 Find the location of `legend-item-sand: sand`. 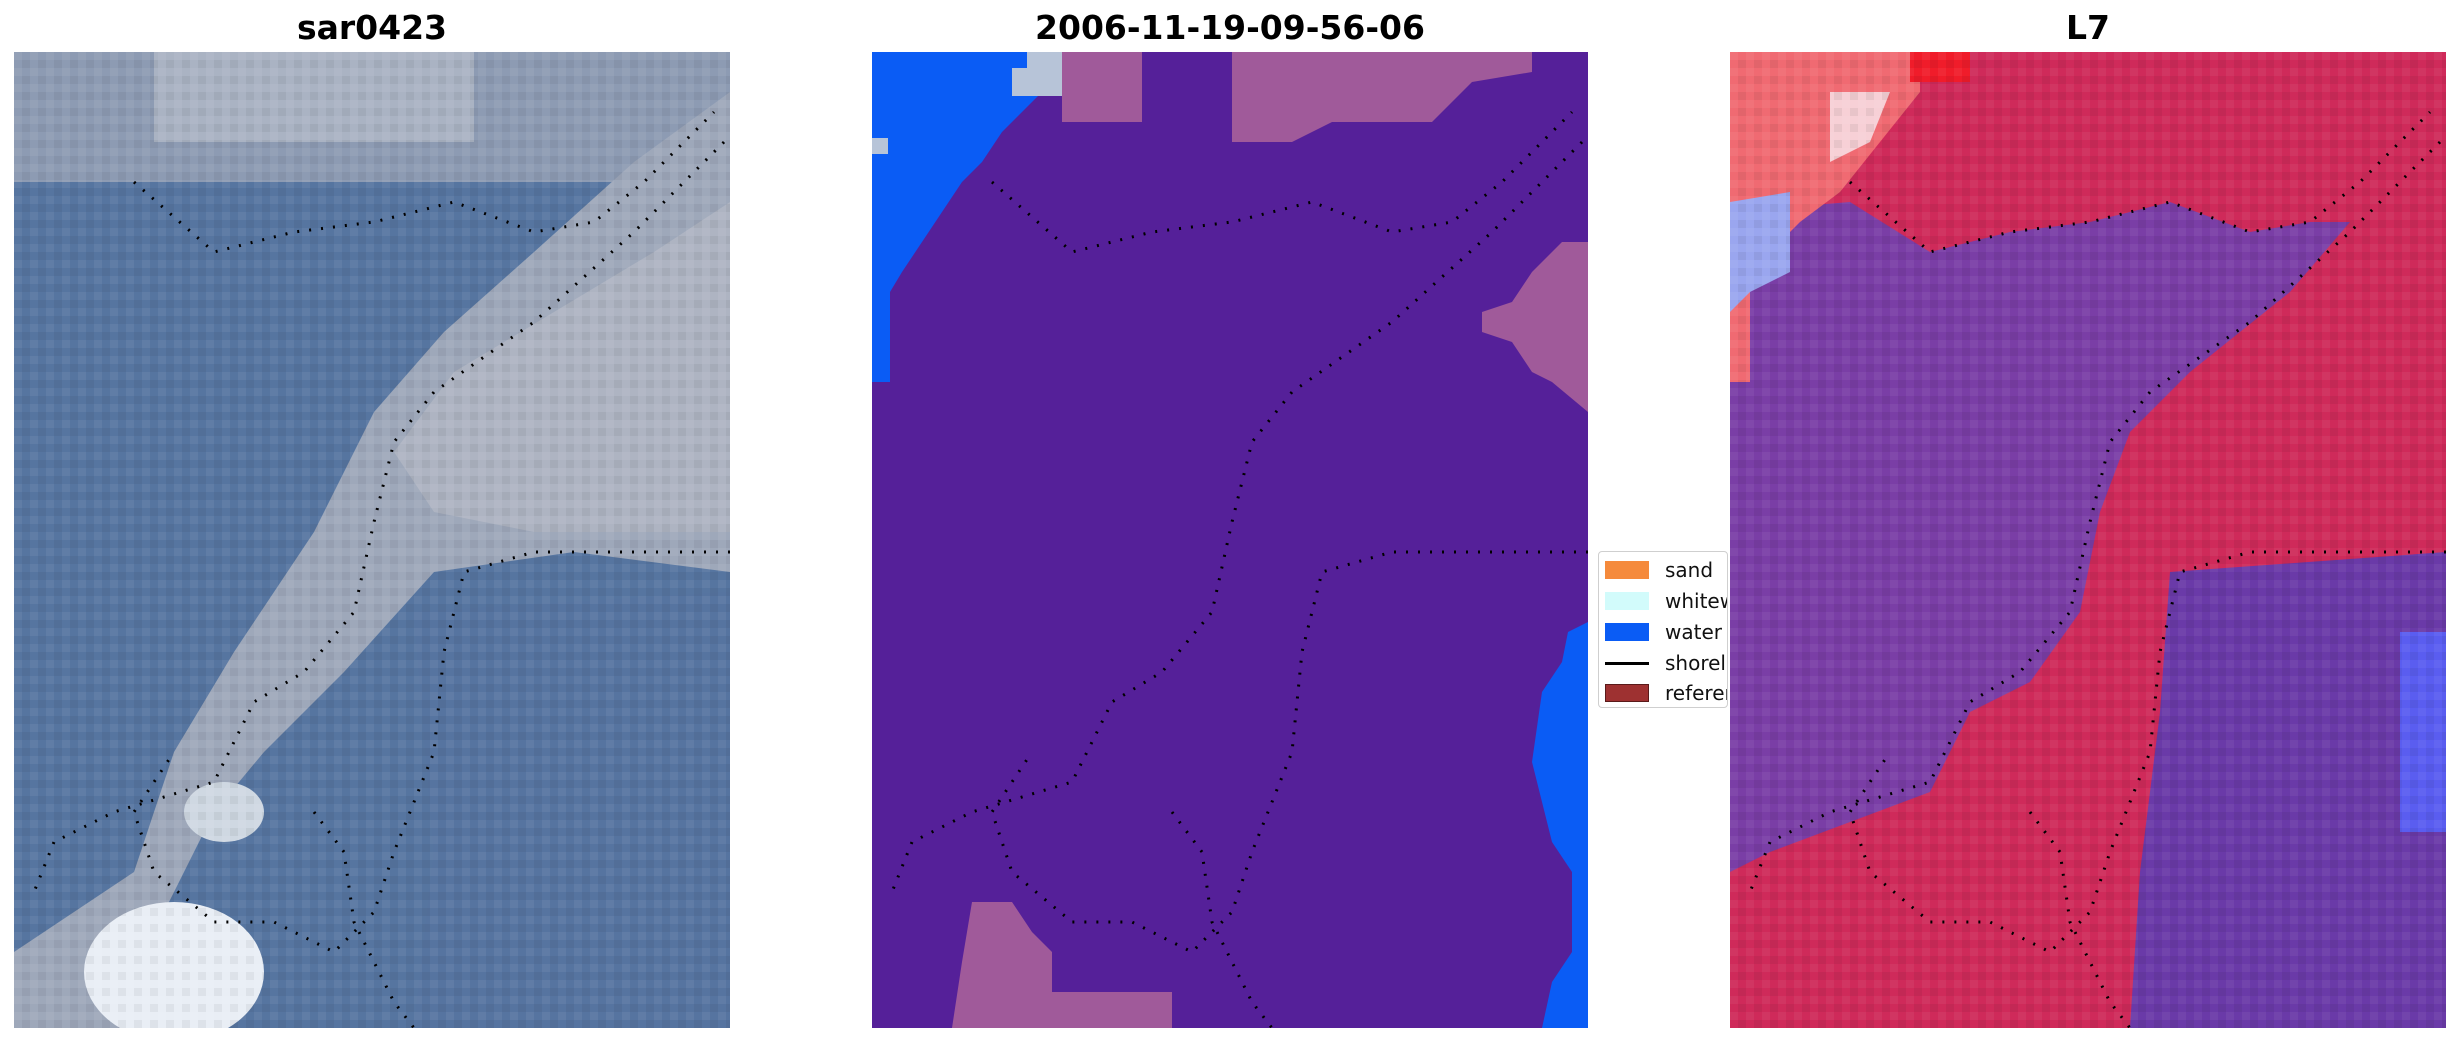

legend-item-sand: sand is located at coordinates (1659, 570).